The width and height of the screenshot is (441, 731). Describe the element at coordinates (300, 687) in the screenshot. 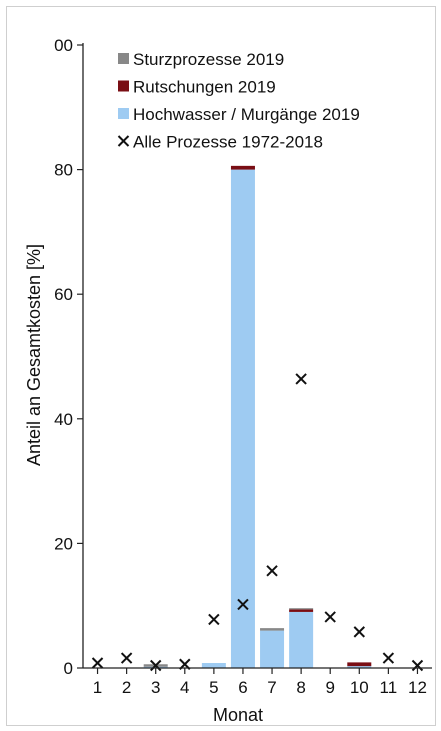

I see `x-tick-label-8: 8` at that location.